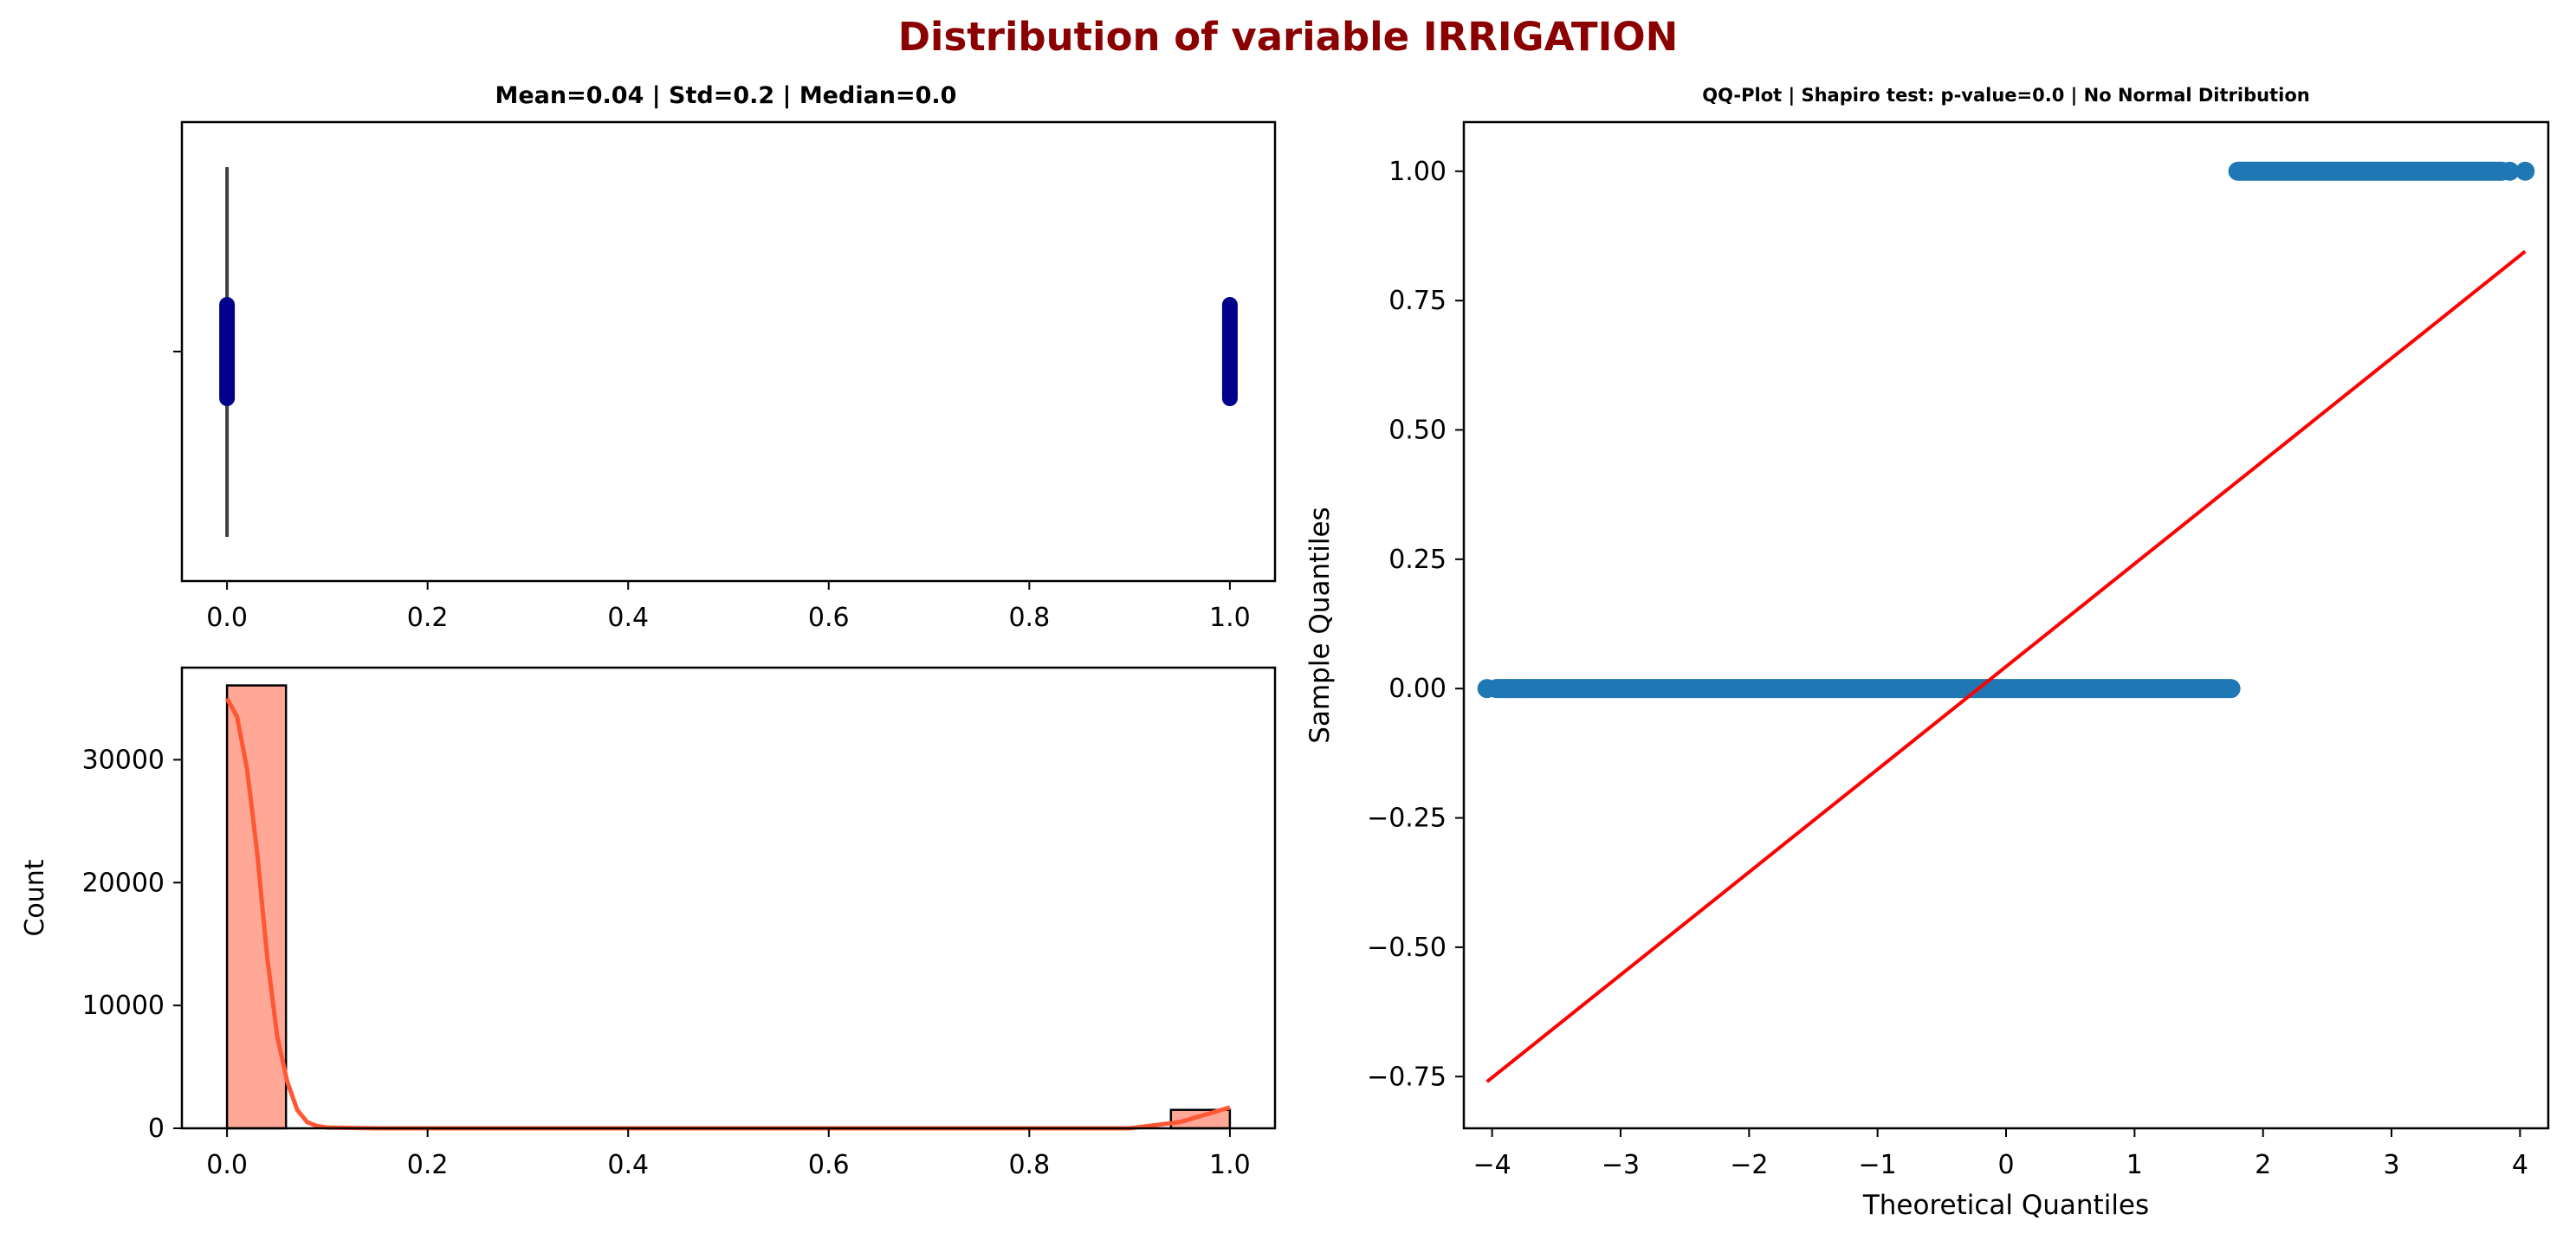  I want to click on y-tick-label: 30000, so click(123, 760).